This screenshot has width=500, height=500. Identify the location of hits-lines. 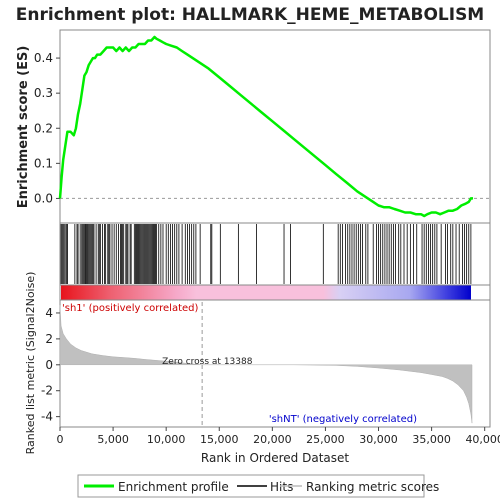
(266, 254).